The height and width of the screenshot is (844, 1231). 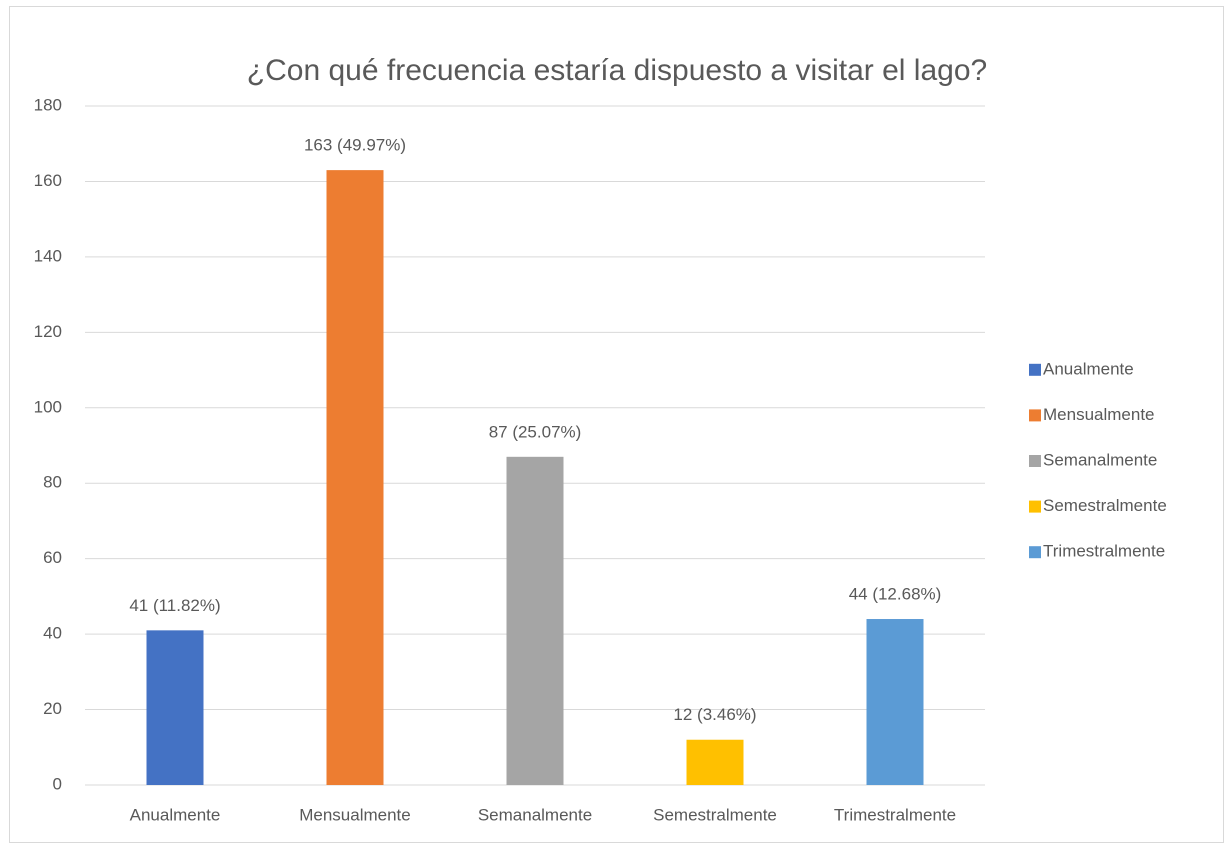 What do you see at coordinates (52, 482) in the screenshot?
I see `y-tick-label: 80` at bounding box center [52, 482].